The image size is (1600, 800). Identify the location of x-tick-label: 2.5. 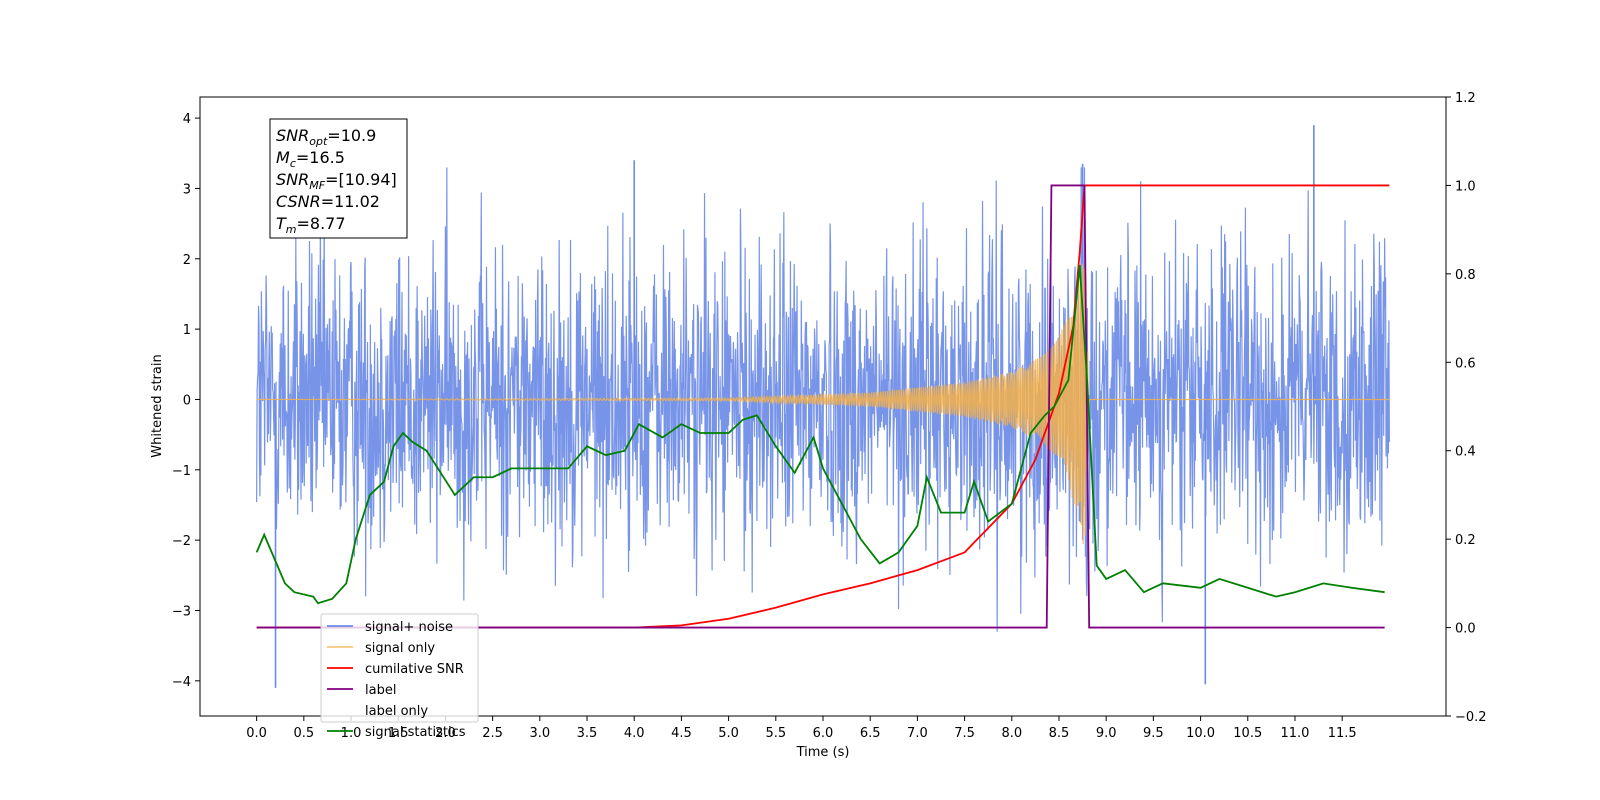
(492, 733).